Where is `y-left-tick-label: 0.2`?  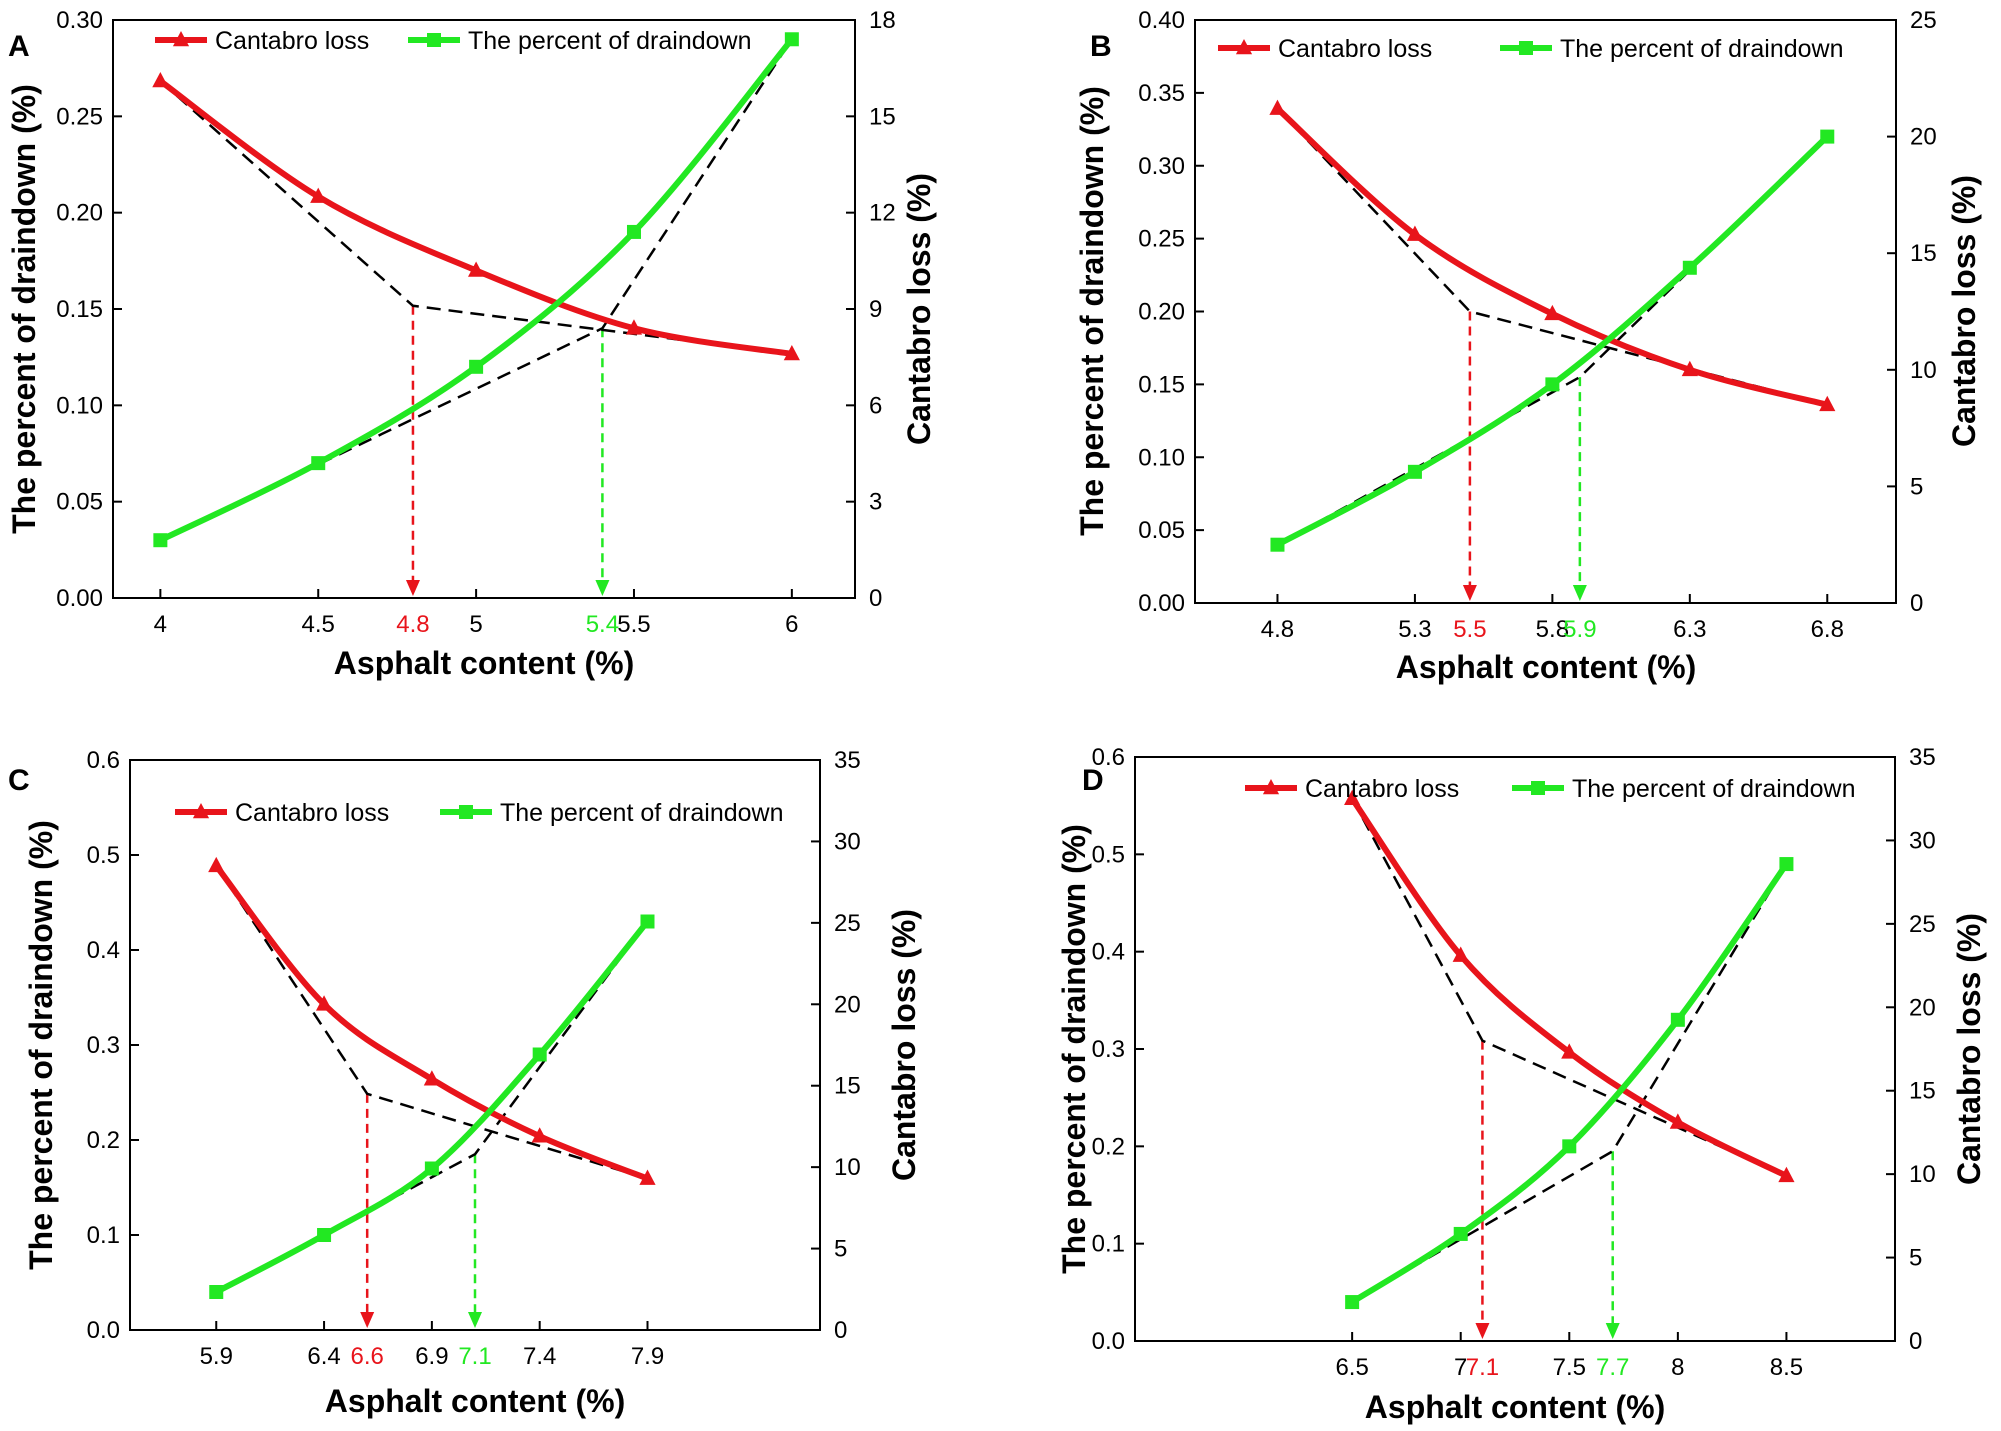 y-left-tick-label: 0.2 is located at coordinates (1108, 1146).